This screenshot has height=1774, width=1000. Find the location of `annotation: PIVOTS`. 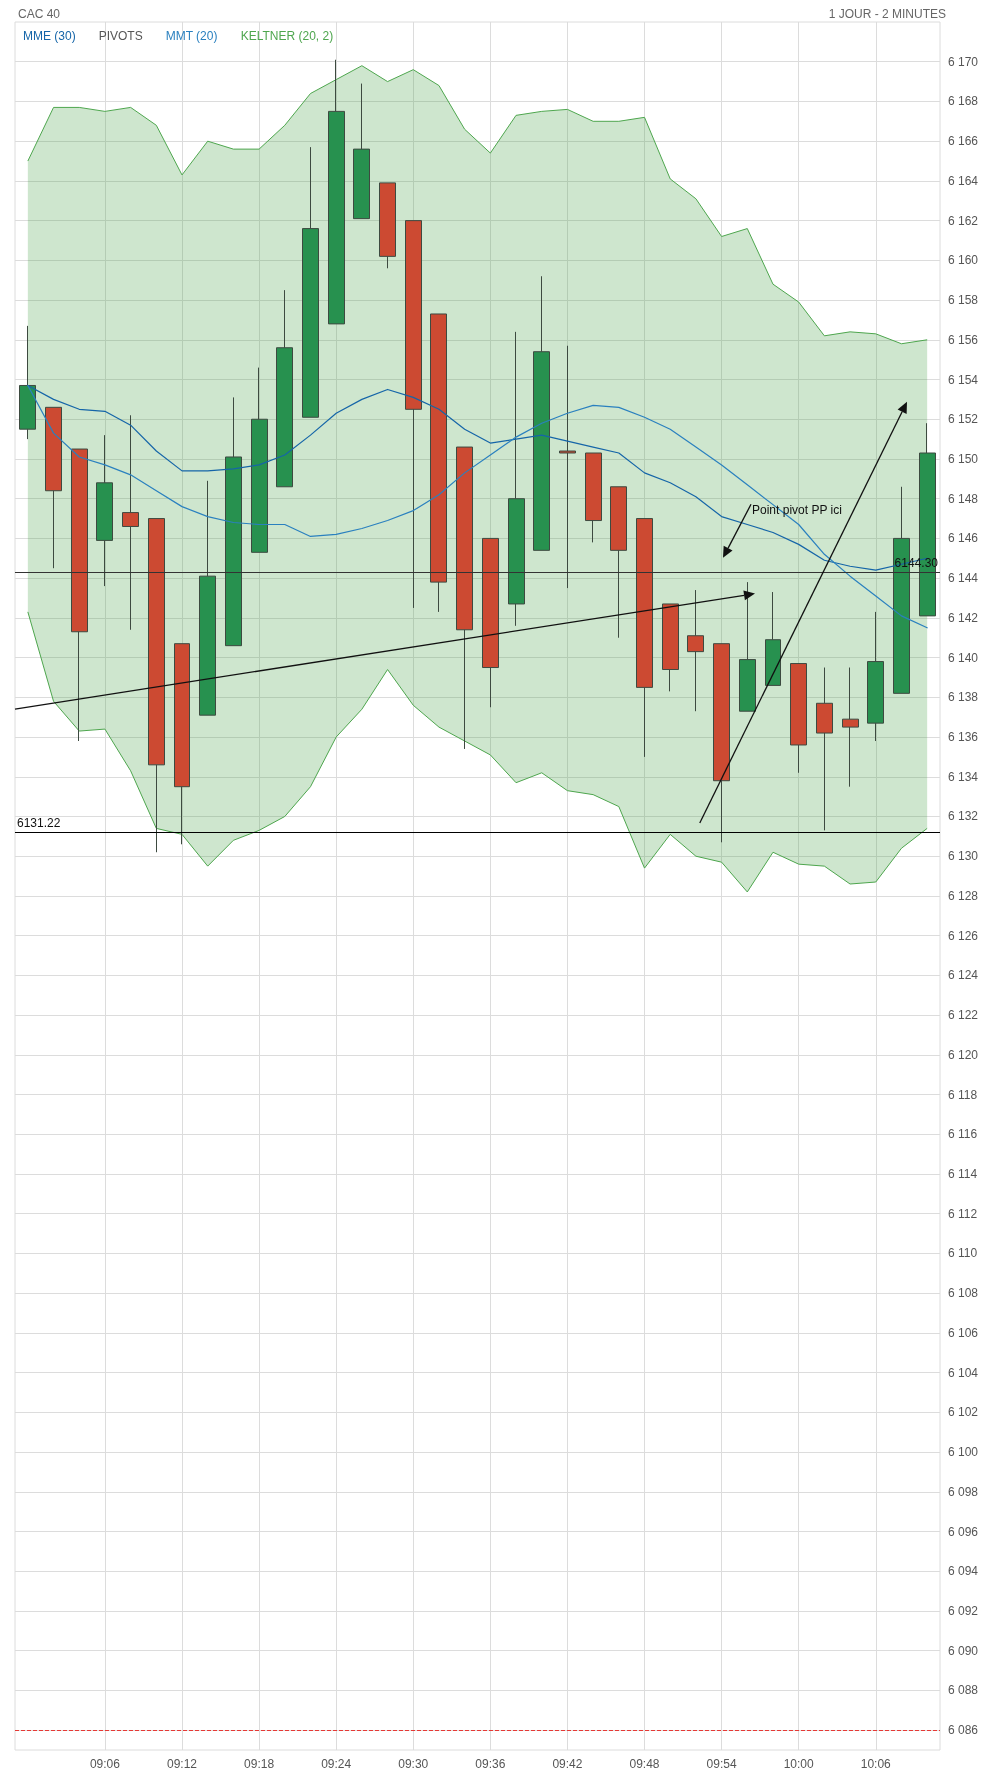

annotation: PIVOTS is located at coordinates (120, 36).